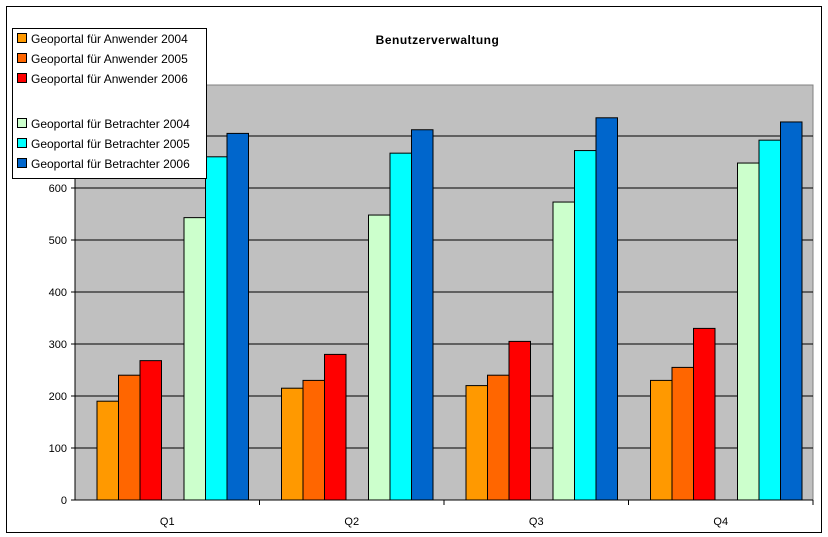 This screenshot has width=828, height=537. I want to click on x-tick-label: Q2, so click(351, 522).